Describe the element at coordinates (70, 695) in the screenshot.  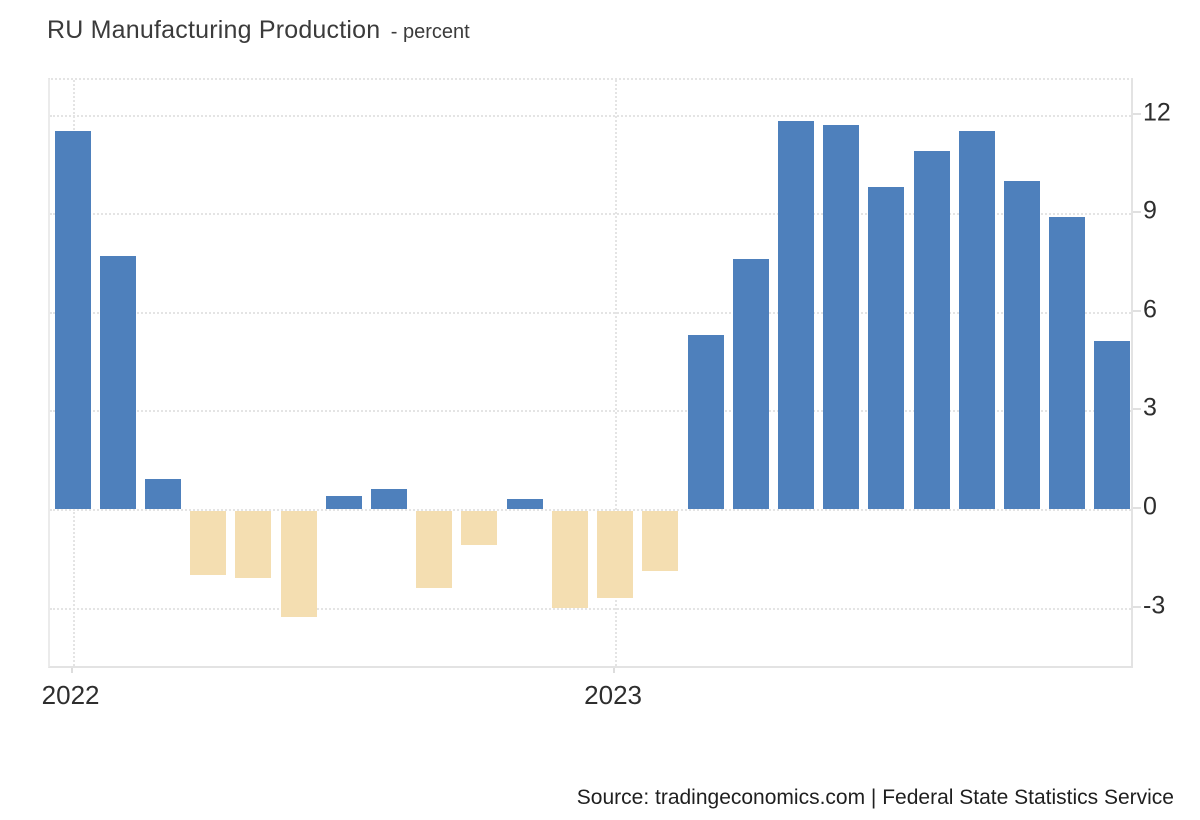
I see `x-axis-tick-label-2022: 2022` at that location.